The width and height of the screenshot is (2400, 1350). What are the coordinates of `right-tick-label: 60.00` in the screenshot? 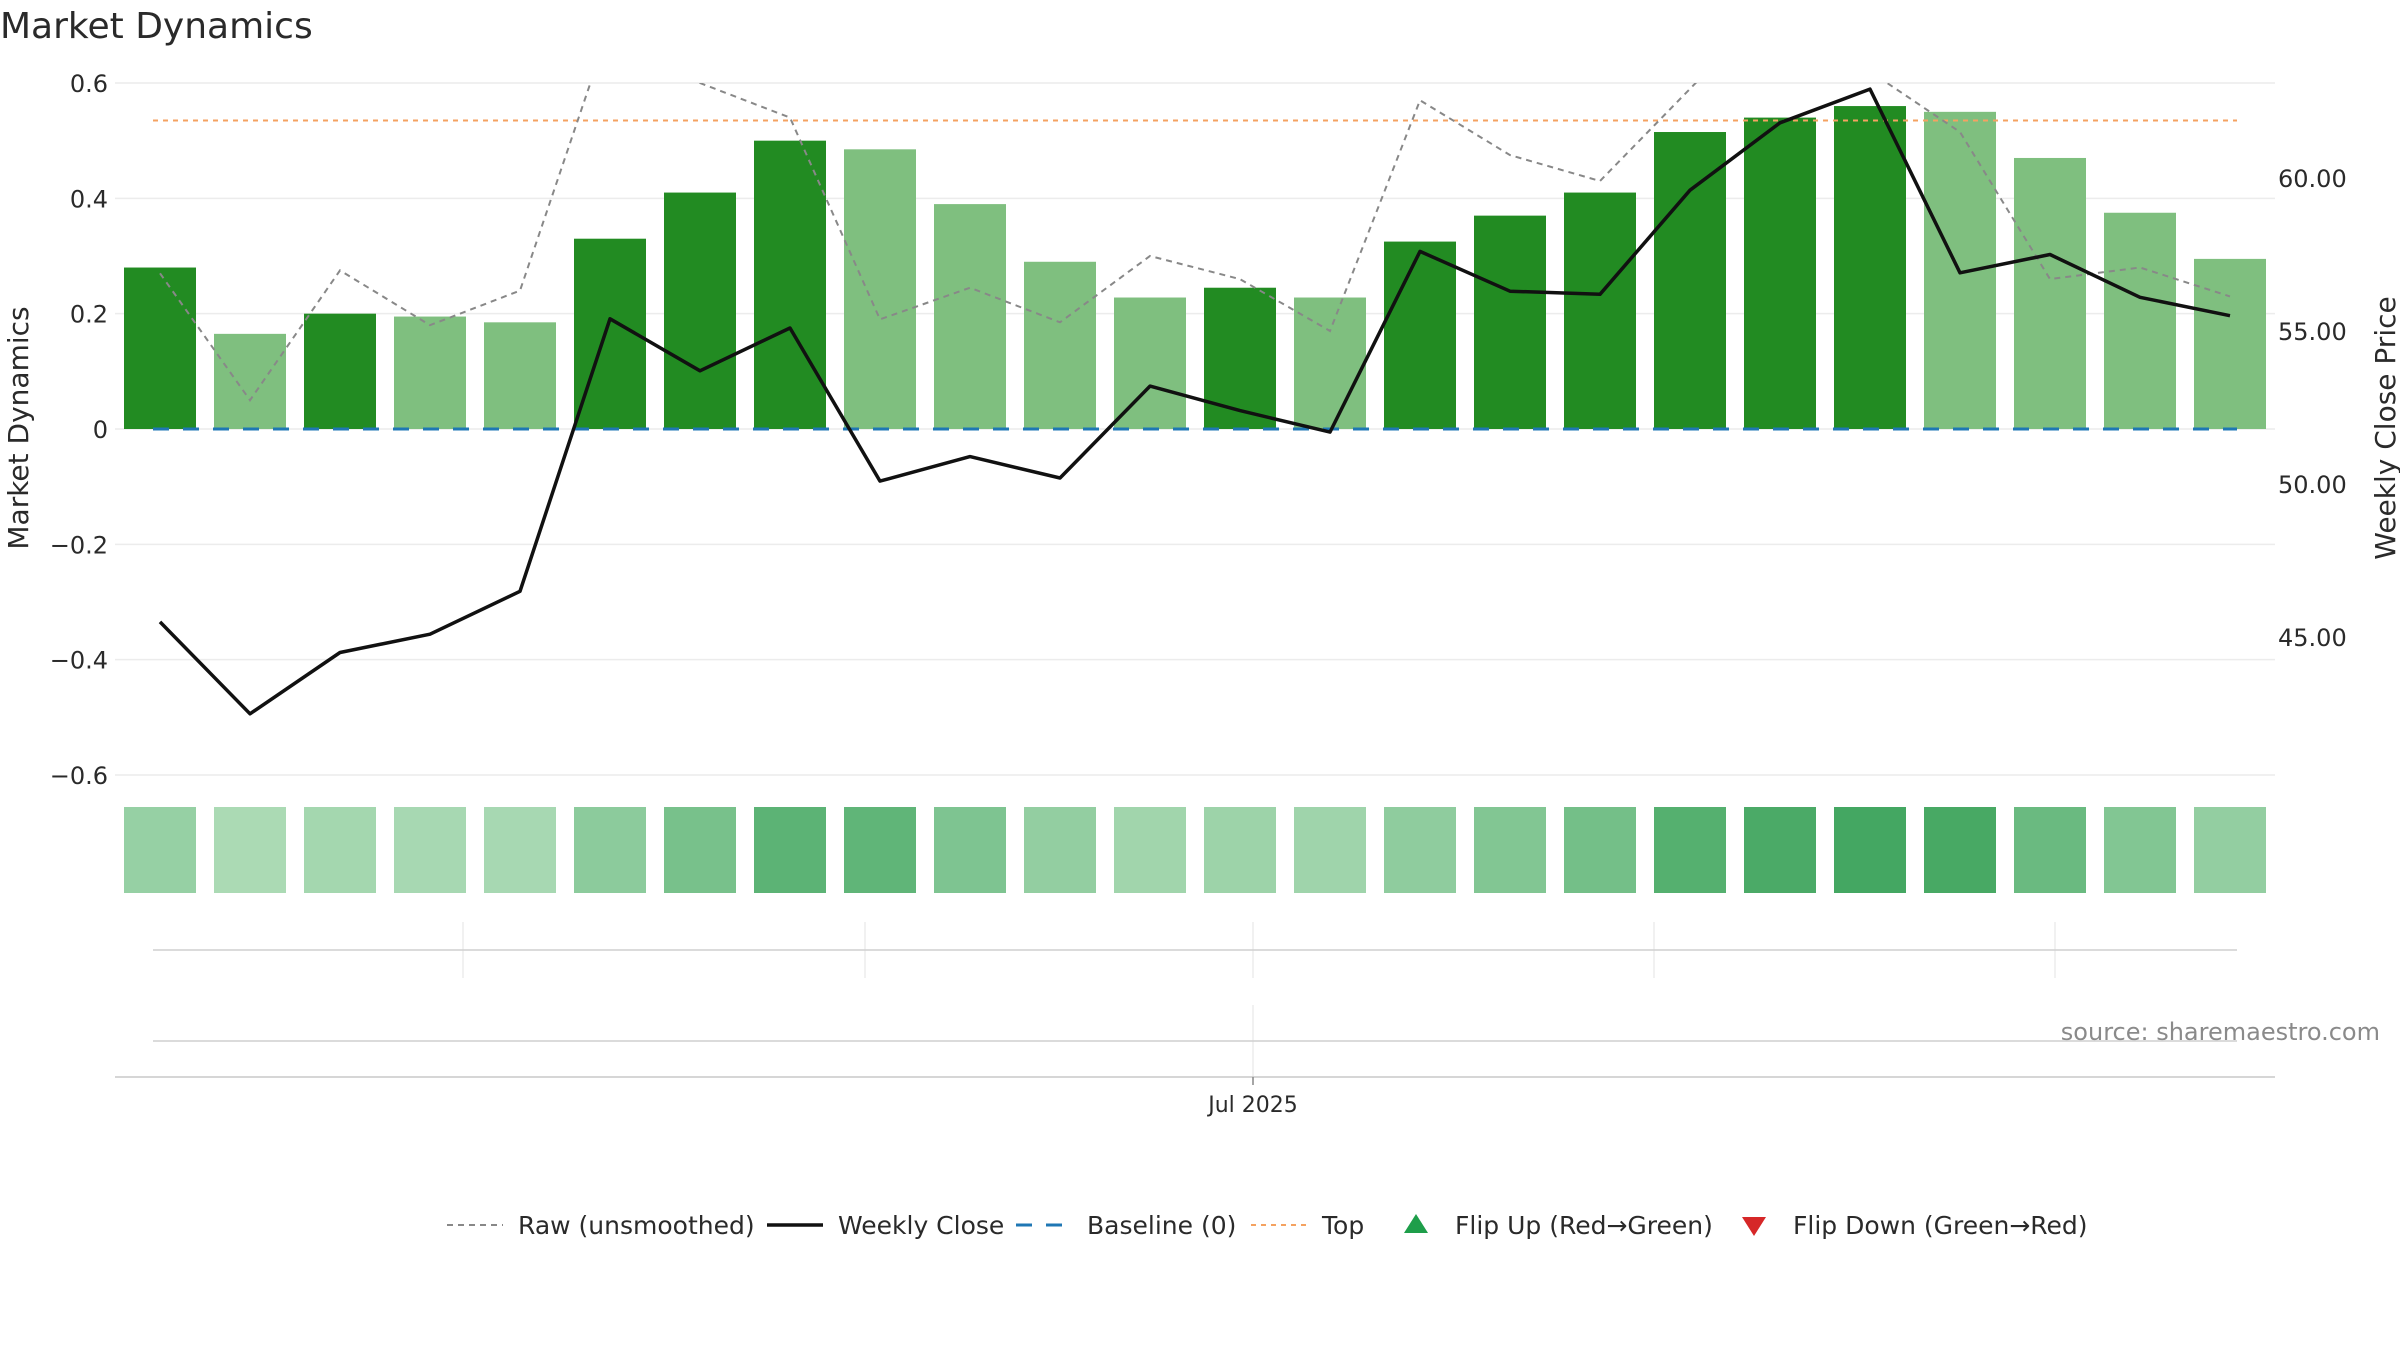 It's located at (2312, 179).